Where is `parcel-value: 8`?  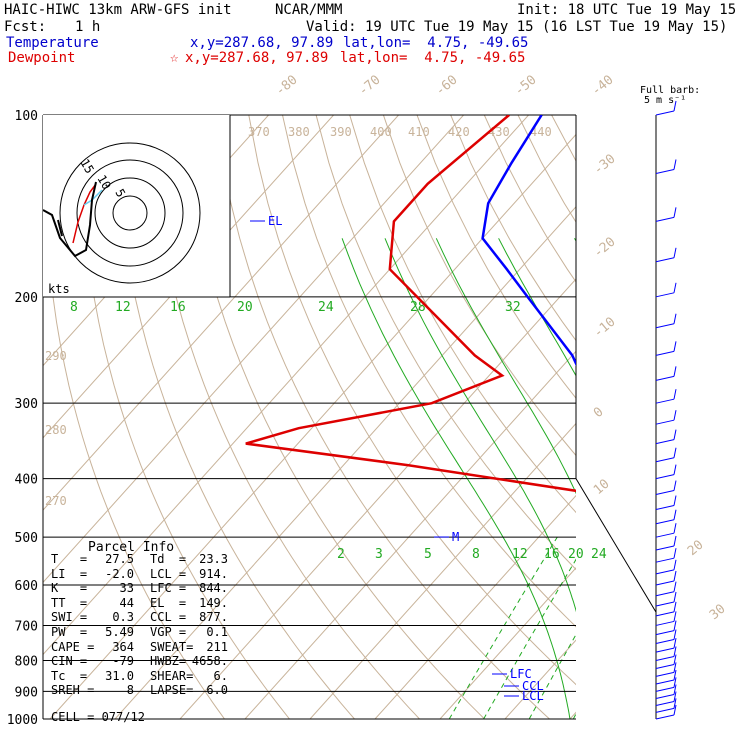 parcel-value: 8 is located at coordinates (130, 690).